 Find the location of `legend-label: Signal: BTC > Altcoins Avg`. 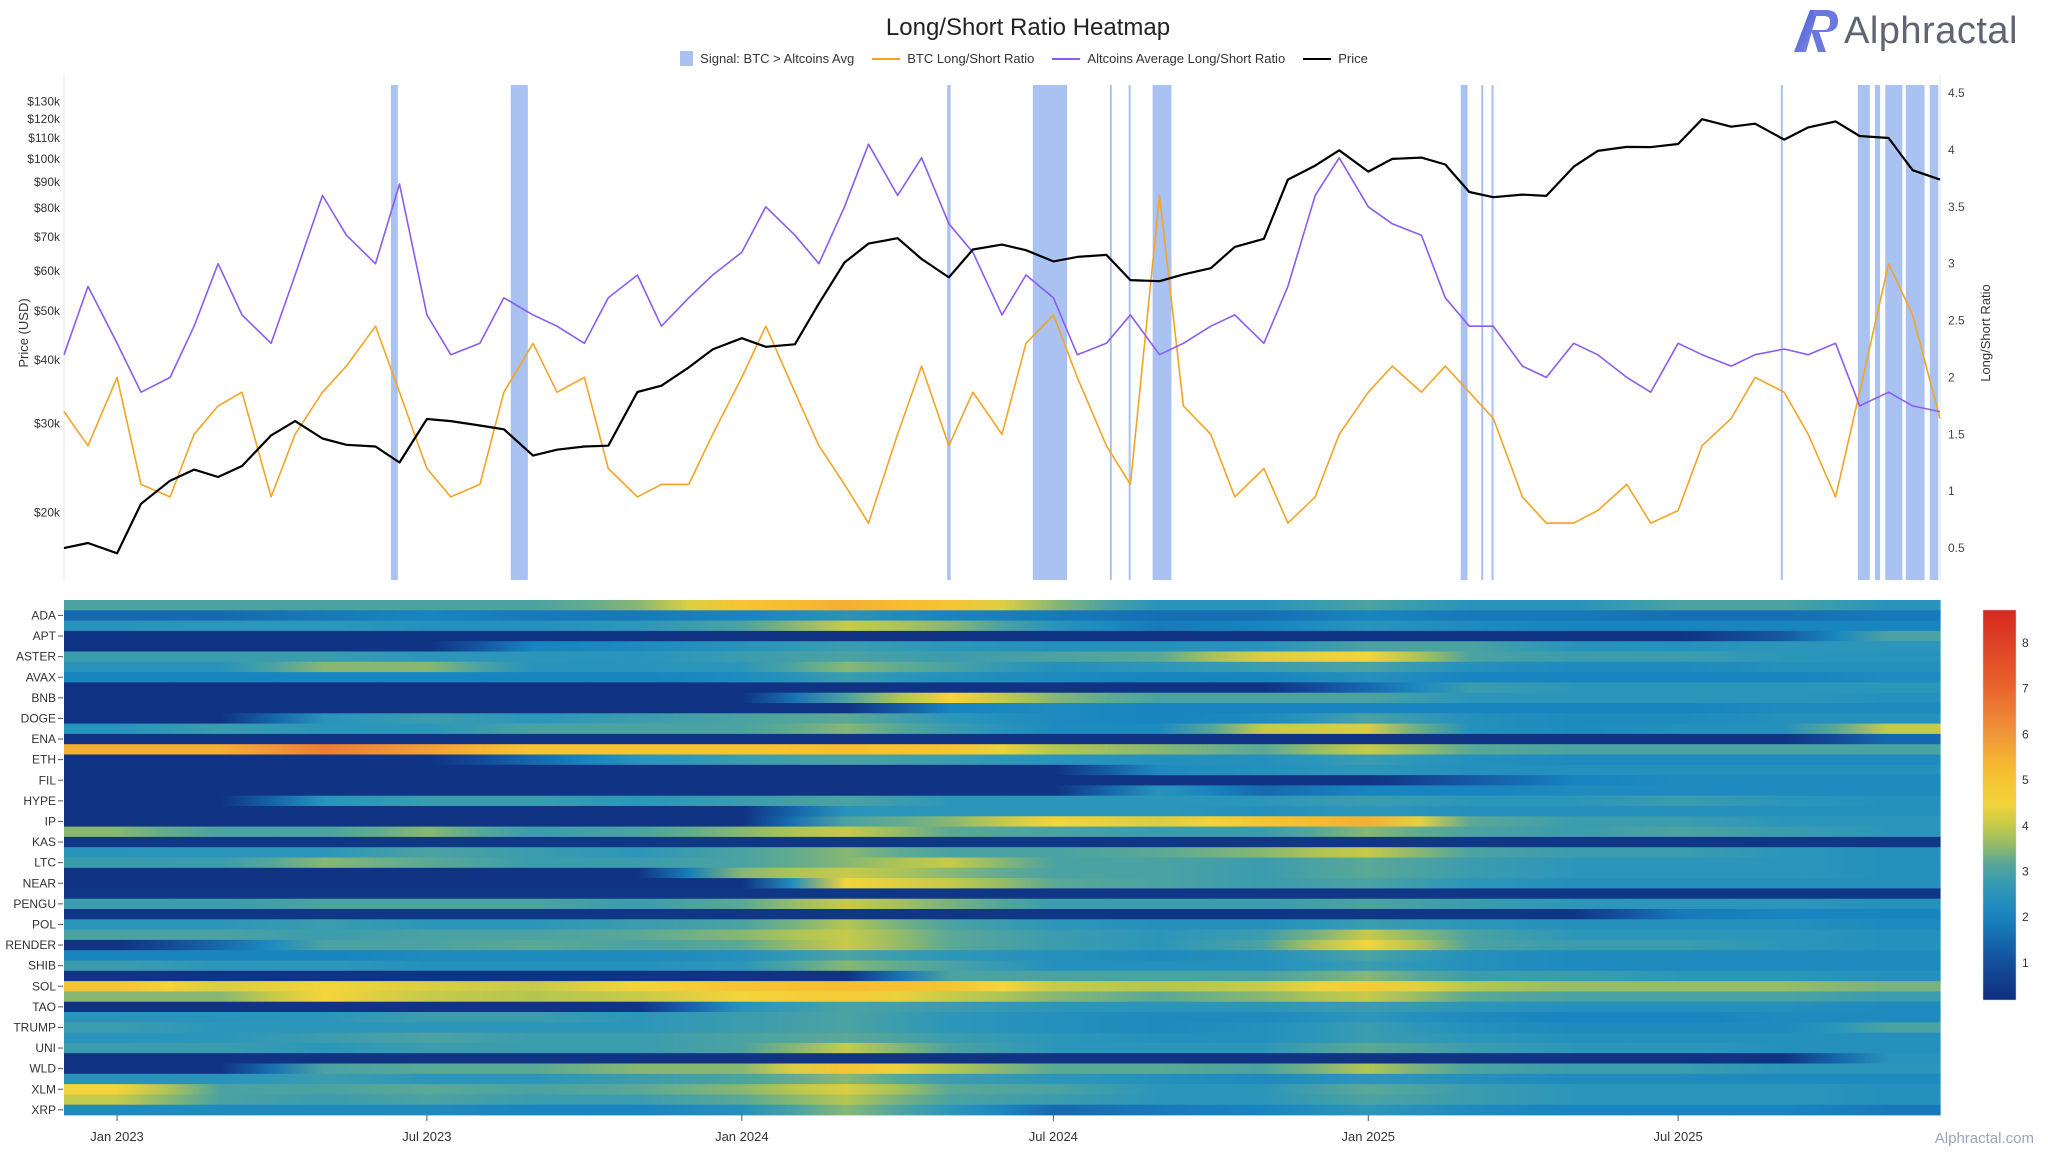

legend-label: Signal: BTC > Altcoins Avg is located at coordinates (777, 58).